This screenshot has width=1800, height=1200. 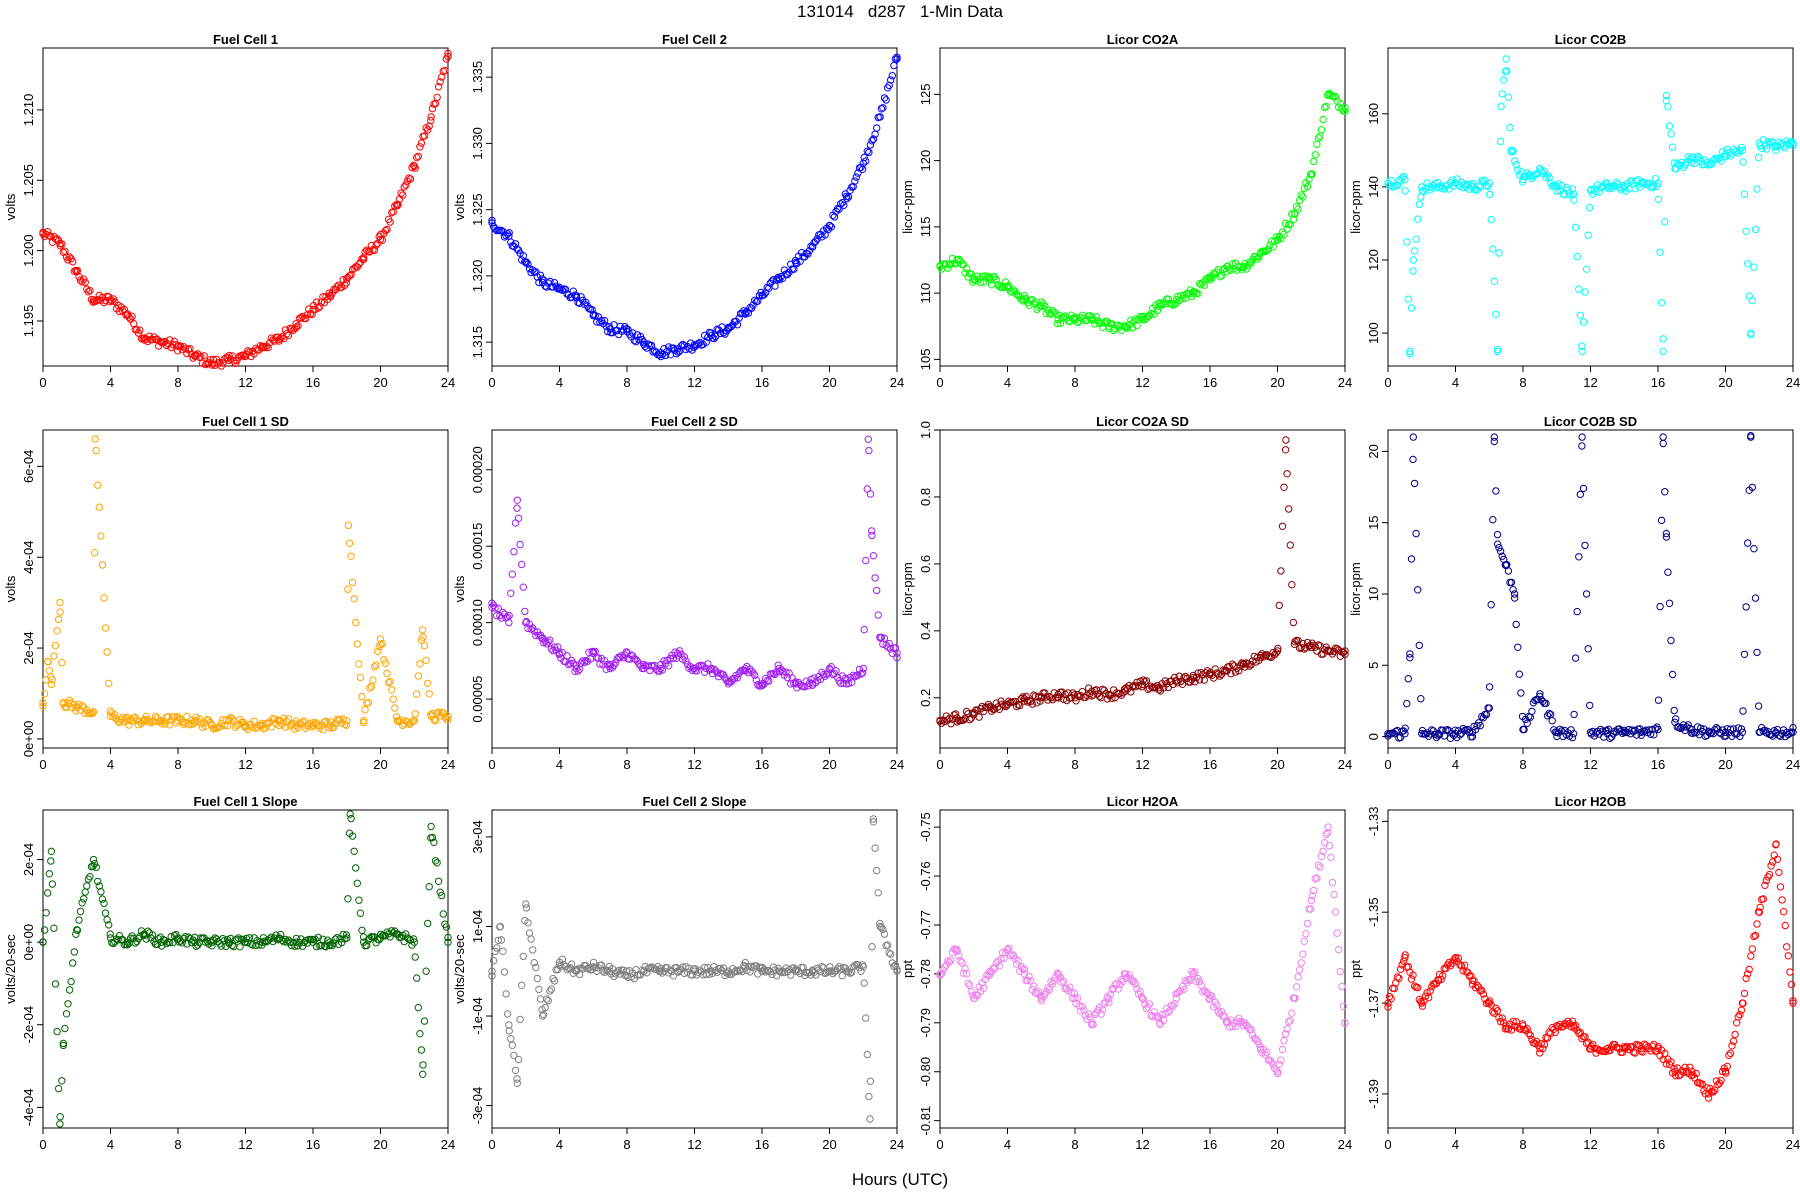 I want to click on y-tick-label: 115, so click(x=925, y=227).